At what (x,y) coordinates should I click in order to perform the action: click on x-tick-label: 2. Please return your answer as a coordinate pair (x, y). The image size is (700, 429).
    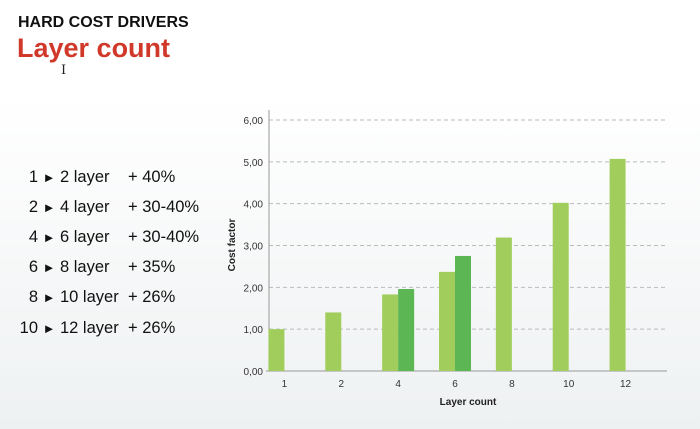
    Looking at the image, I should click on (342, 384).